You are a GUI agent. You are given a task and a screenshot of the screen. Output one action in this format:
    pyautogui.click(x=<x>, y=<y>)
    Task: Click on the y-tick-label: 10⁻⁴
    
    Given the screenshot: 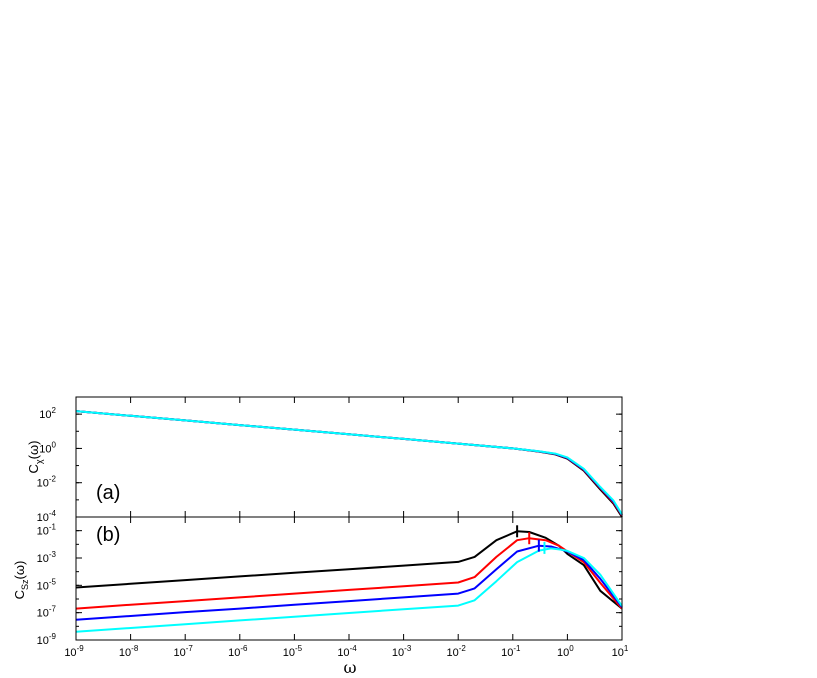 What is the action you would take?
    pyautogui.click(x=47, y=516)
    